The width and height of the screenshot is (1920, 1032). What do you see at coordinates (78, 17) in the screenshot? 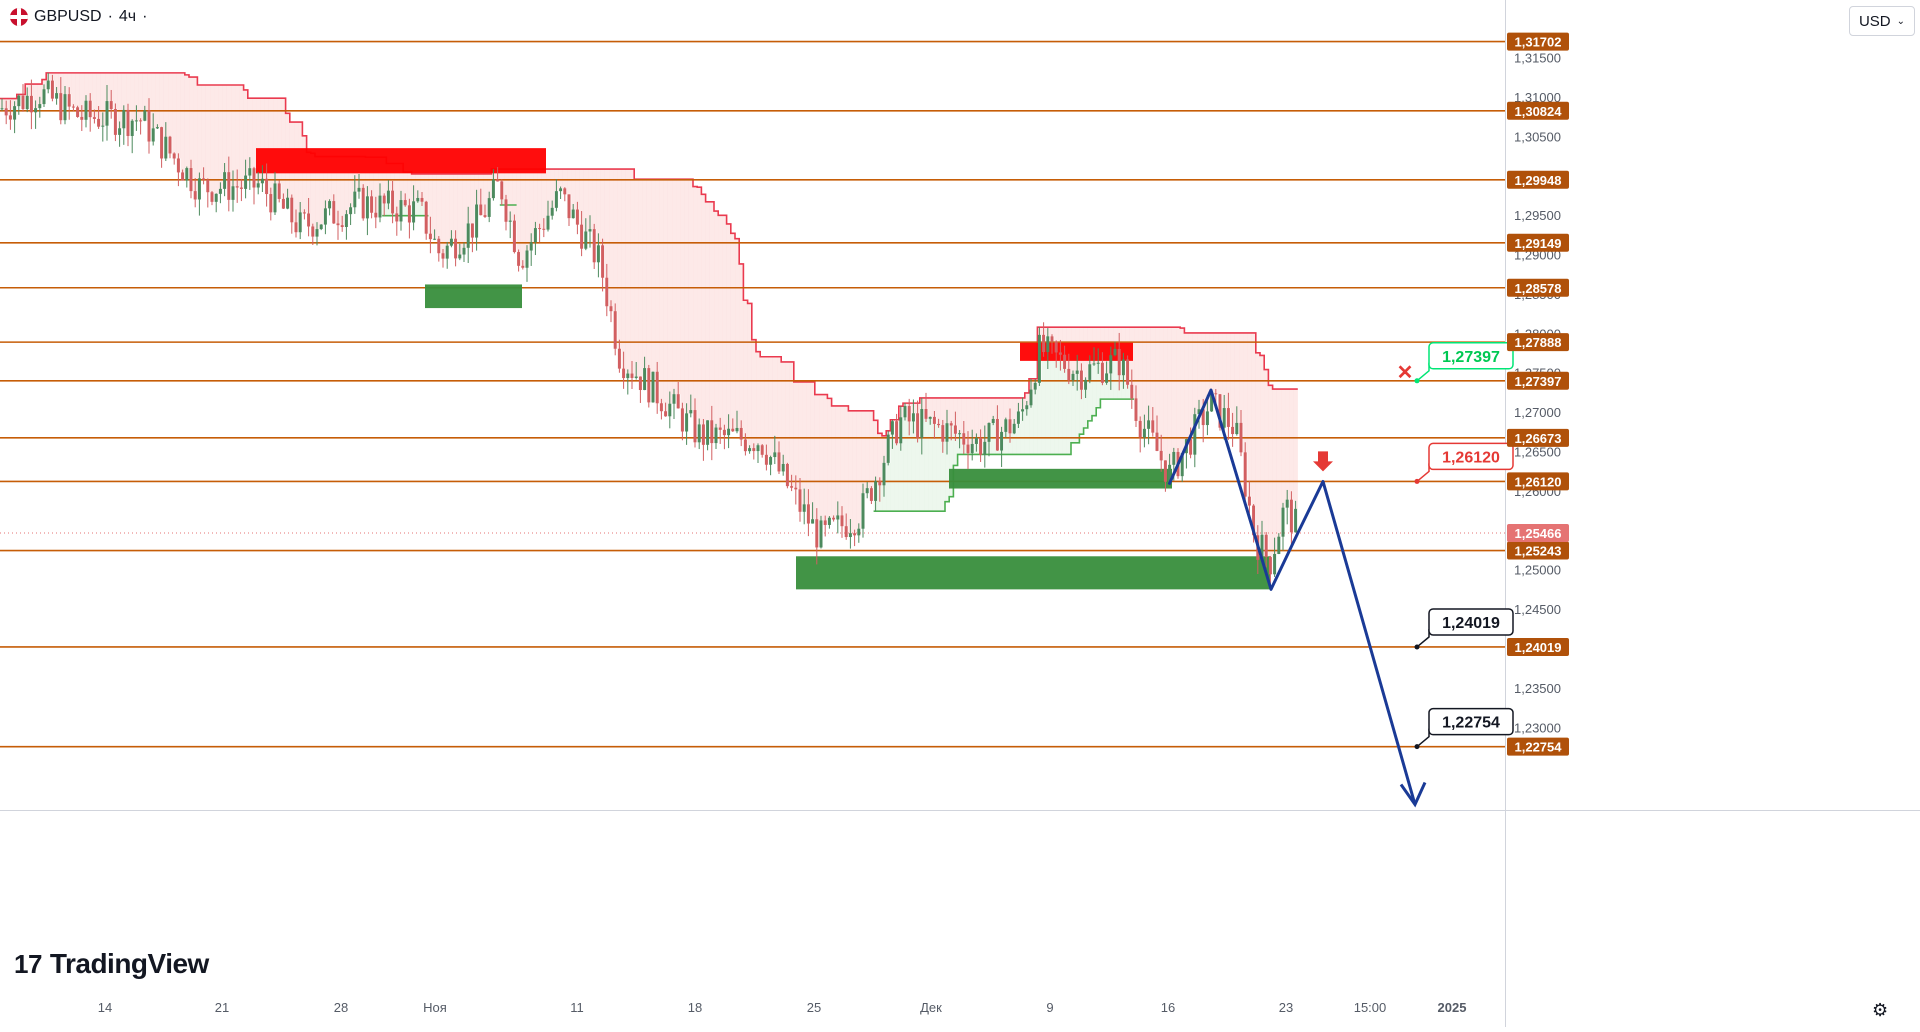
I see `symbol-header: GBPUSD · 4ч ·` at bounding box center [78, 17].